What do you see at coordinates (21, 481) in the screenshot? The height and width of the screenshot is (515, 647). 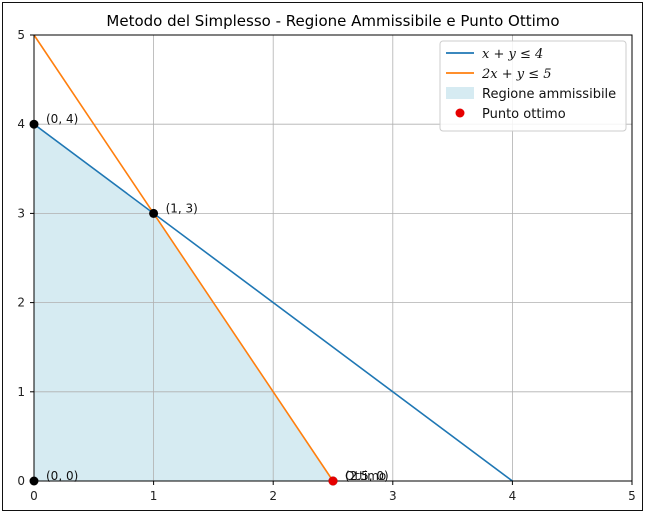 I see `y-tick-label: 0` at bounding box center [21, 481].